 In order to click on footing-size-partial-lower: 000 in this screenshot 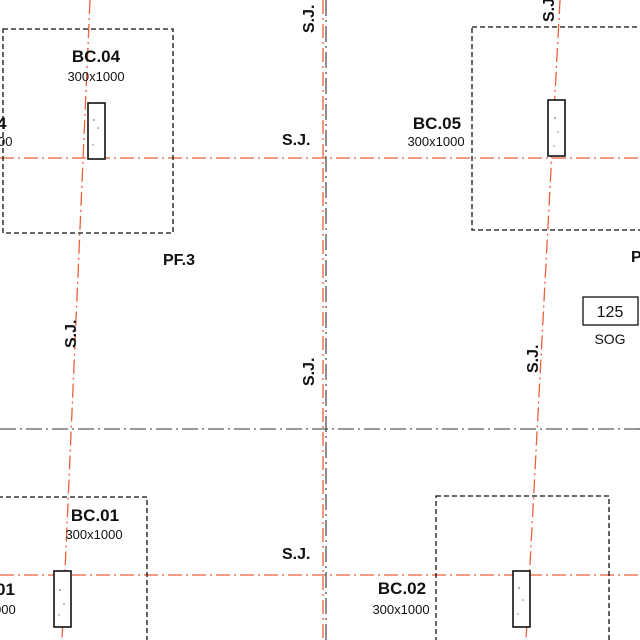, I will do `click(8, 609)`.